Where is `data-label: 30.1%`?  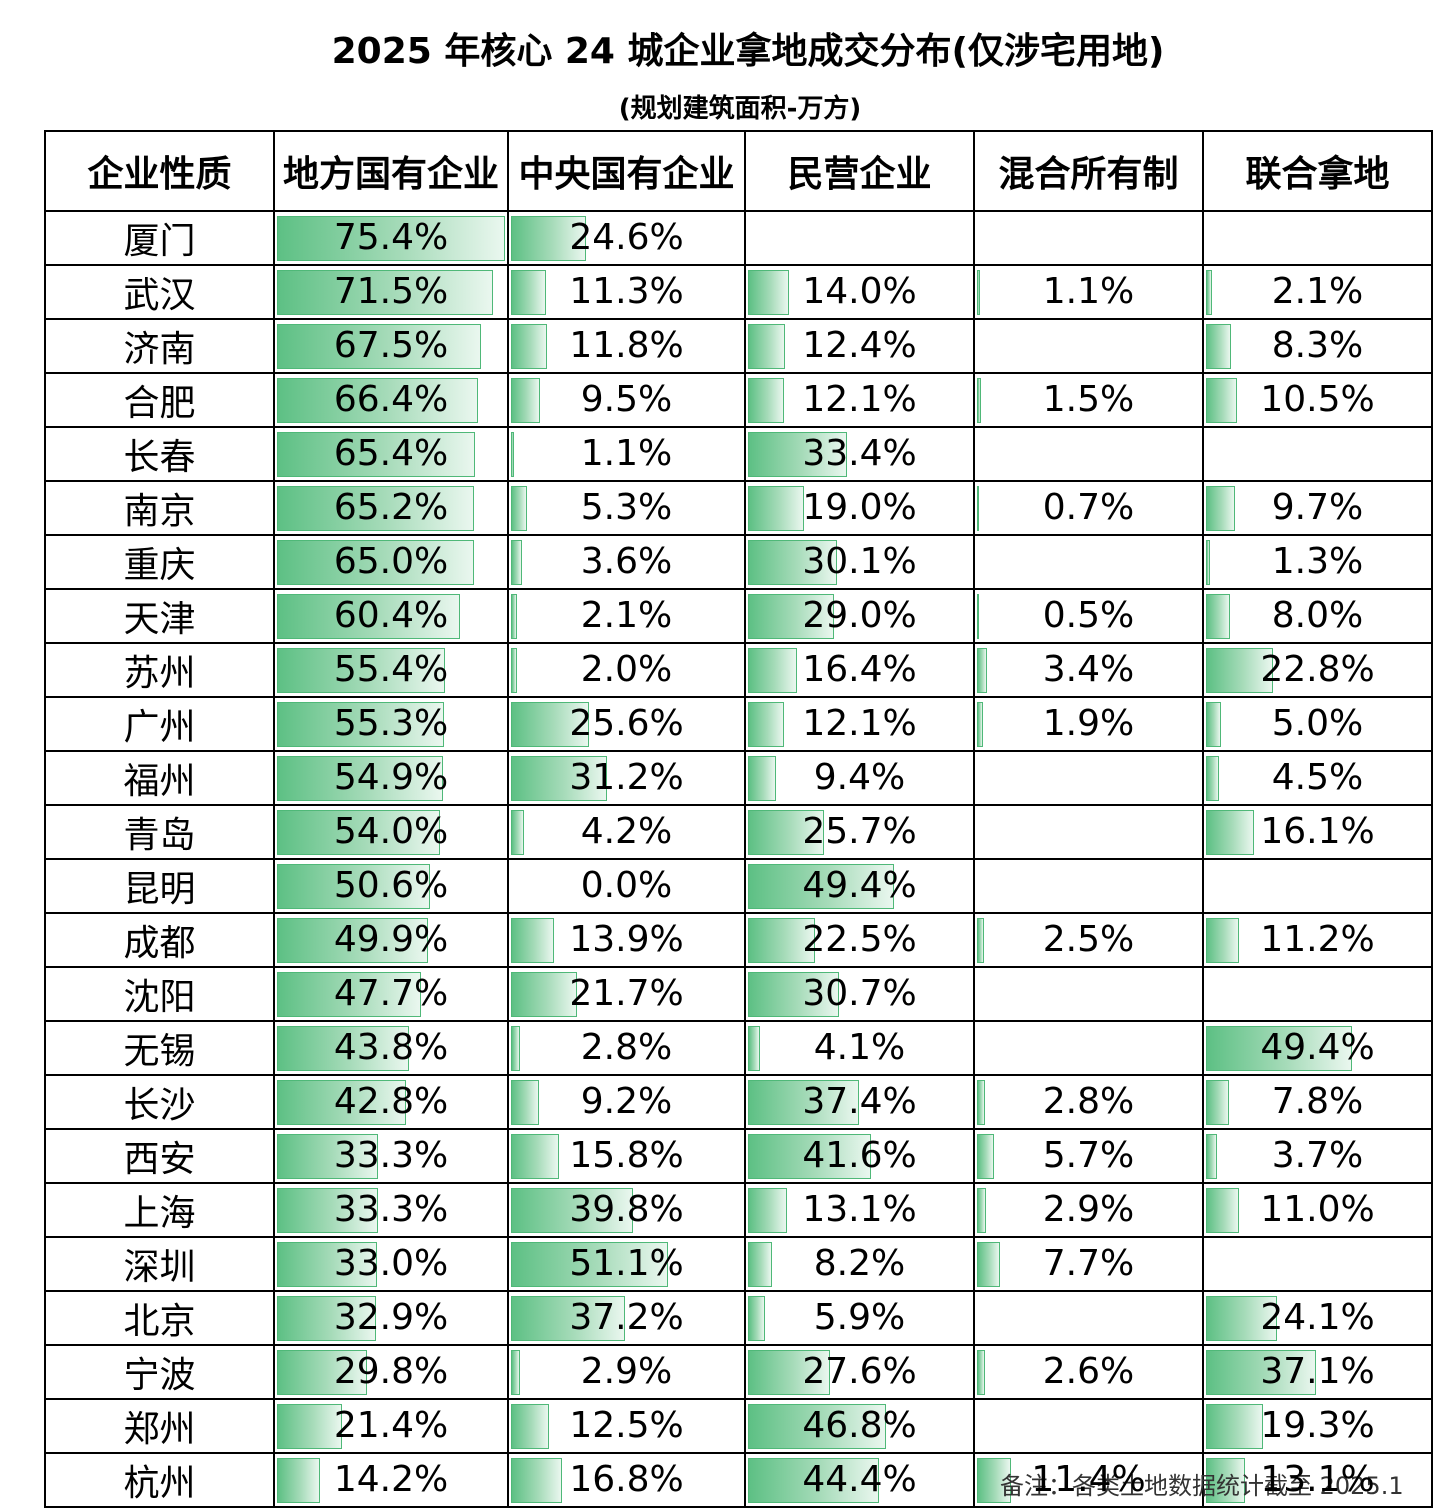 data-label: 30.1% is located at coordinates (859, 561).